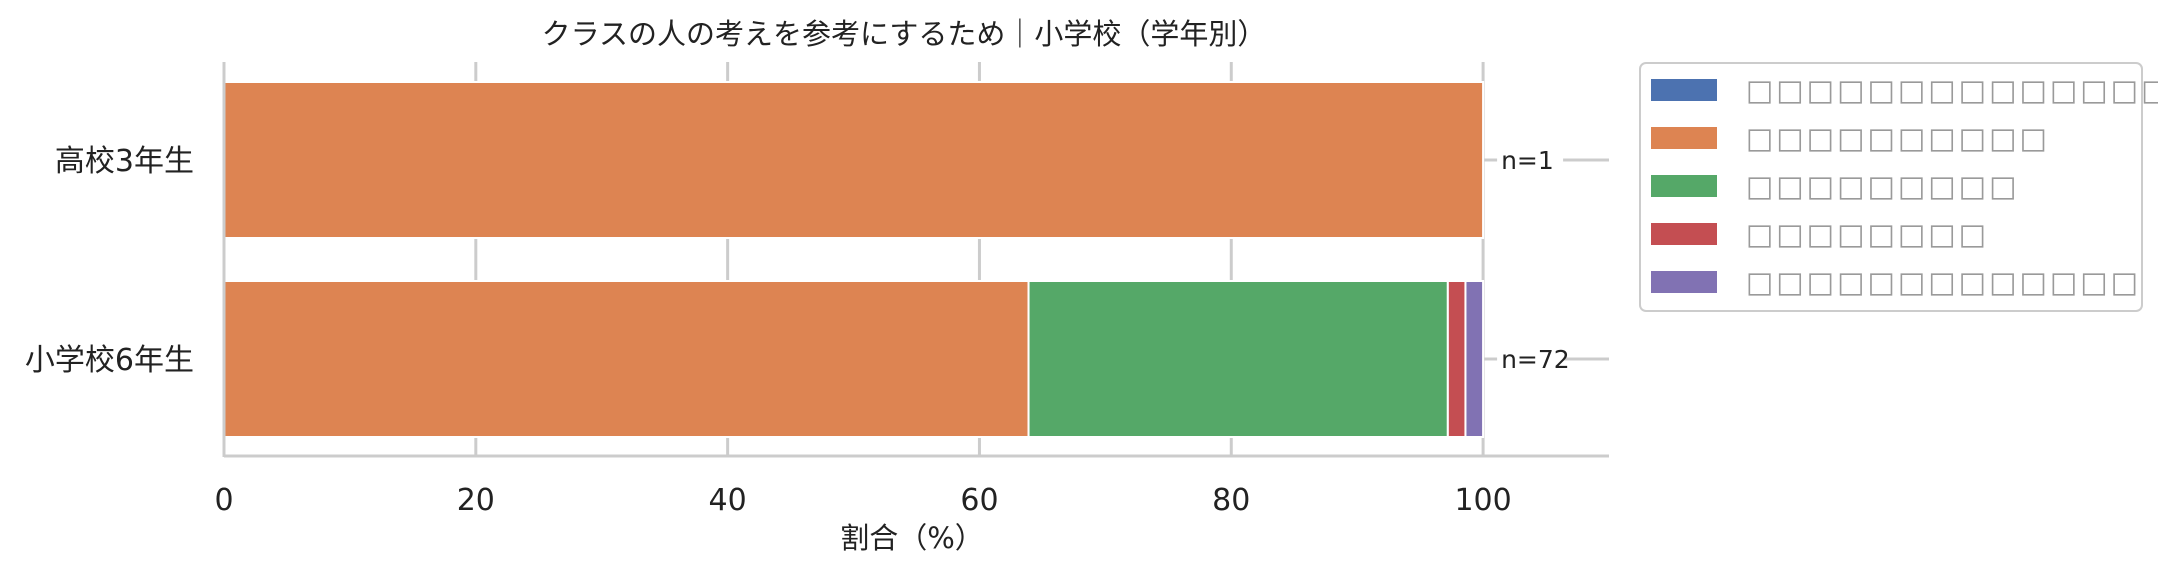 This screenshot has width=2158, height=577. Describe the element at coordinates (1952, 90) in the screenshot. I see `legend-label: □□□□□□□□□□□□□□□□□` at that location.